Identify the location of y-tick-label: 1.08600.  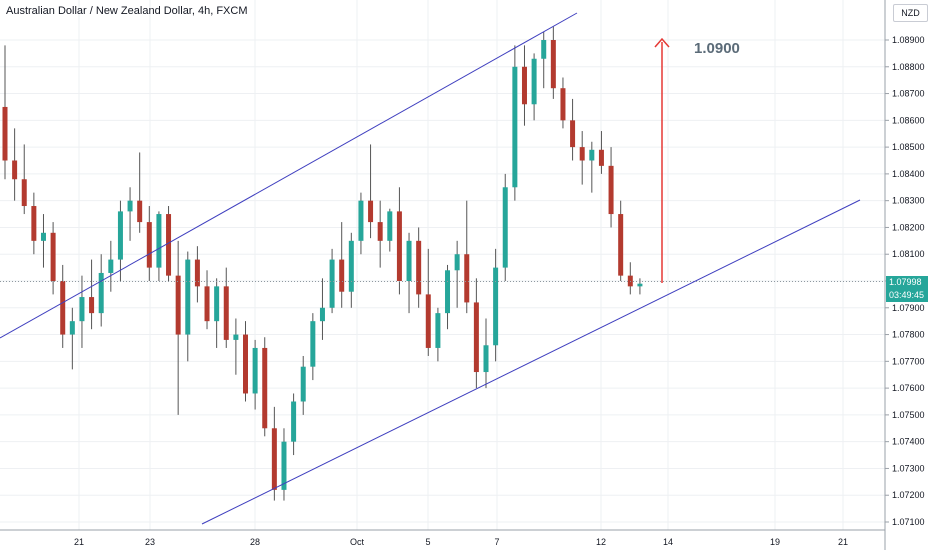
(908, 120).